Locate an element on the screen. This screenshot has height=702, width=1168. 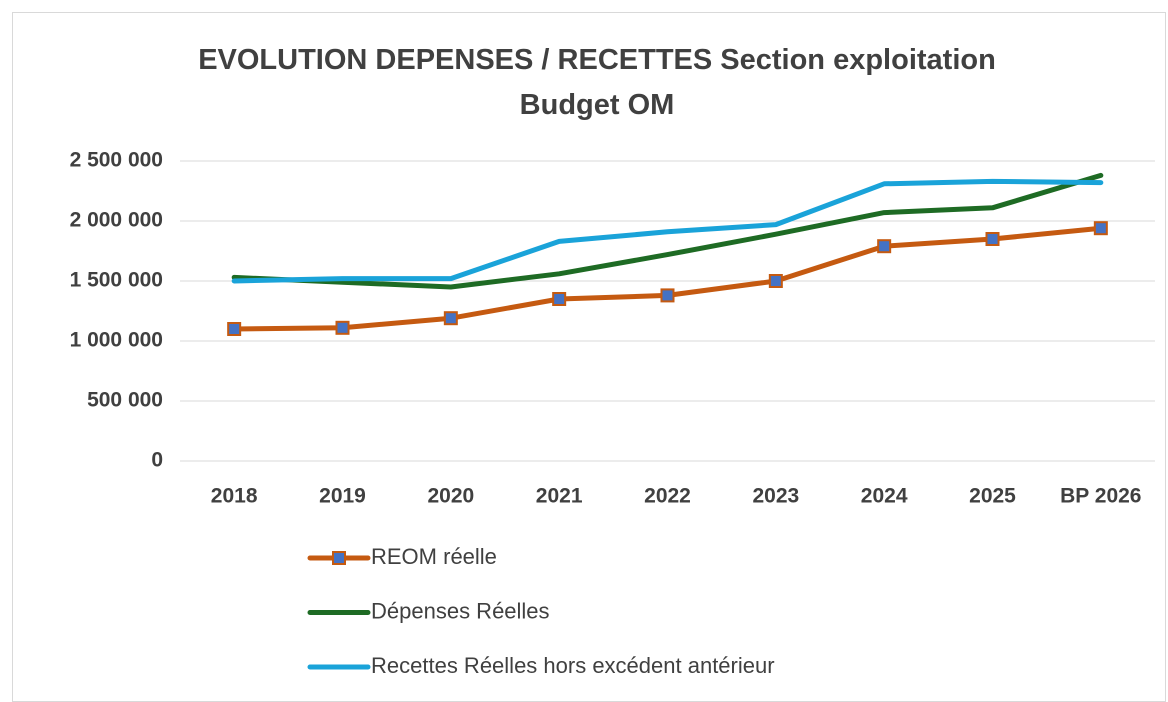
x-tick-label: 2018 is located at coordinates (234, 496).